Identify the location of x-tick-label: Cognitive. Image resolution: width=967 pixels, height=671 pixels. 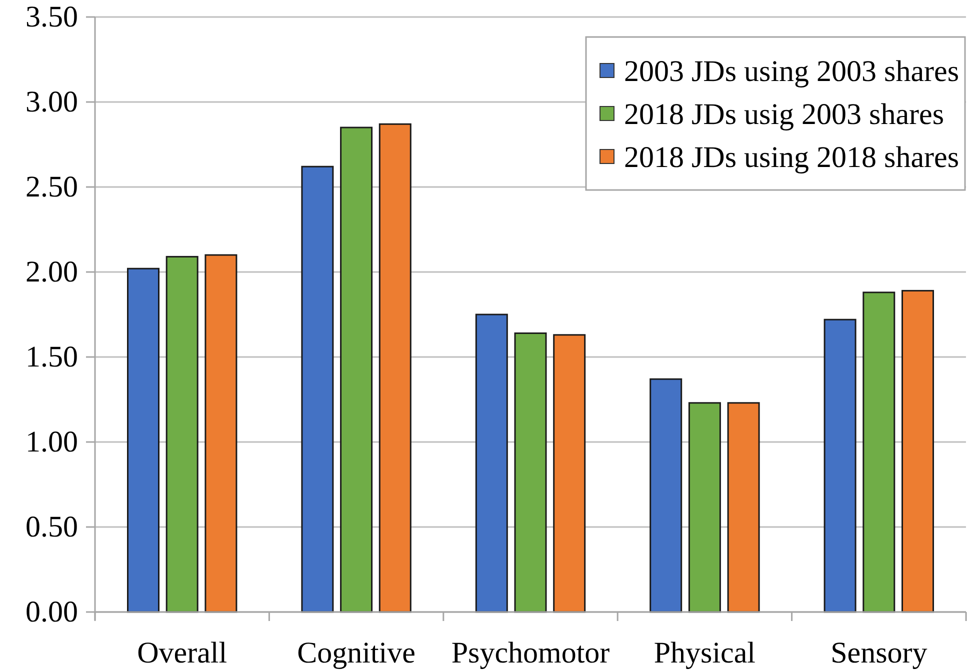
(356, 653).